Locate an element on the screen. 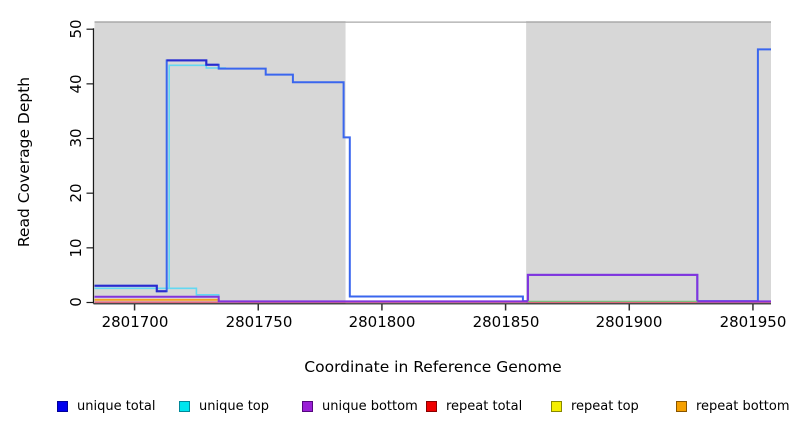  x-tick-label: 2801750 is located at coordinates (259, 322).